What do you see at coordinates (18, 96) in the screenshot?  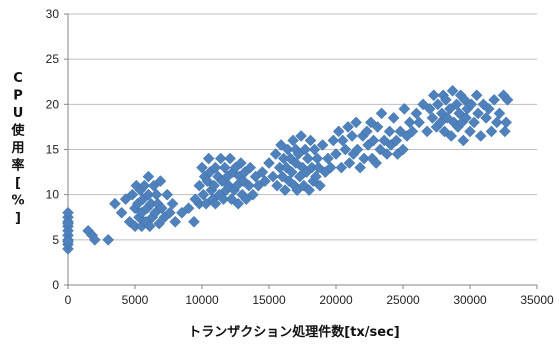 I see `y-axis-title-char: P` at bounding box center [18, 96].